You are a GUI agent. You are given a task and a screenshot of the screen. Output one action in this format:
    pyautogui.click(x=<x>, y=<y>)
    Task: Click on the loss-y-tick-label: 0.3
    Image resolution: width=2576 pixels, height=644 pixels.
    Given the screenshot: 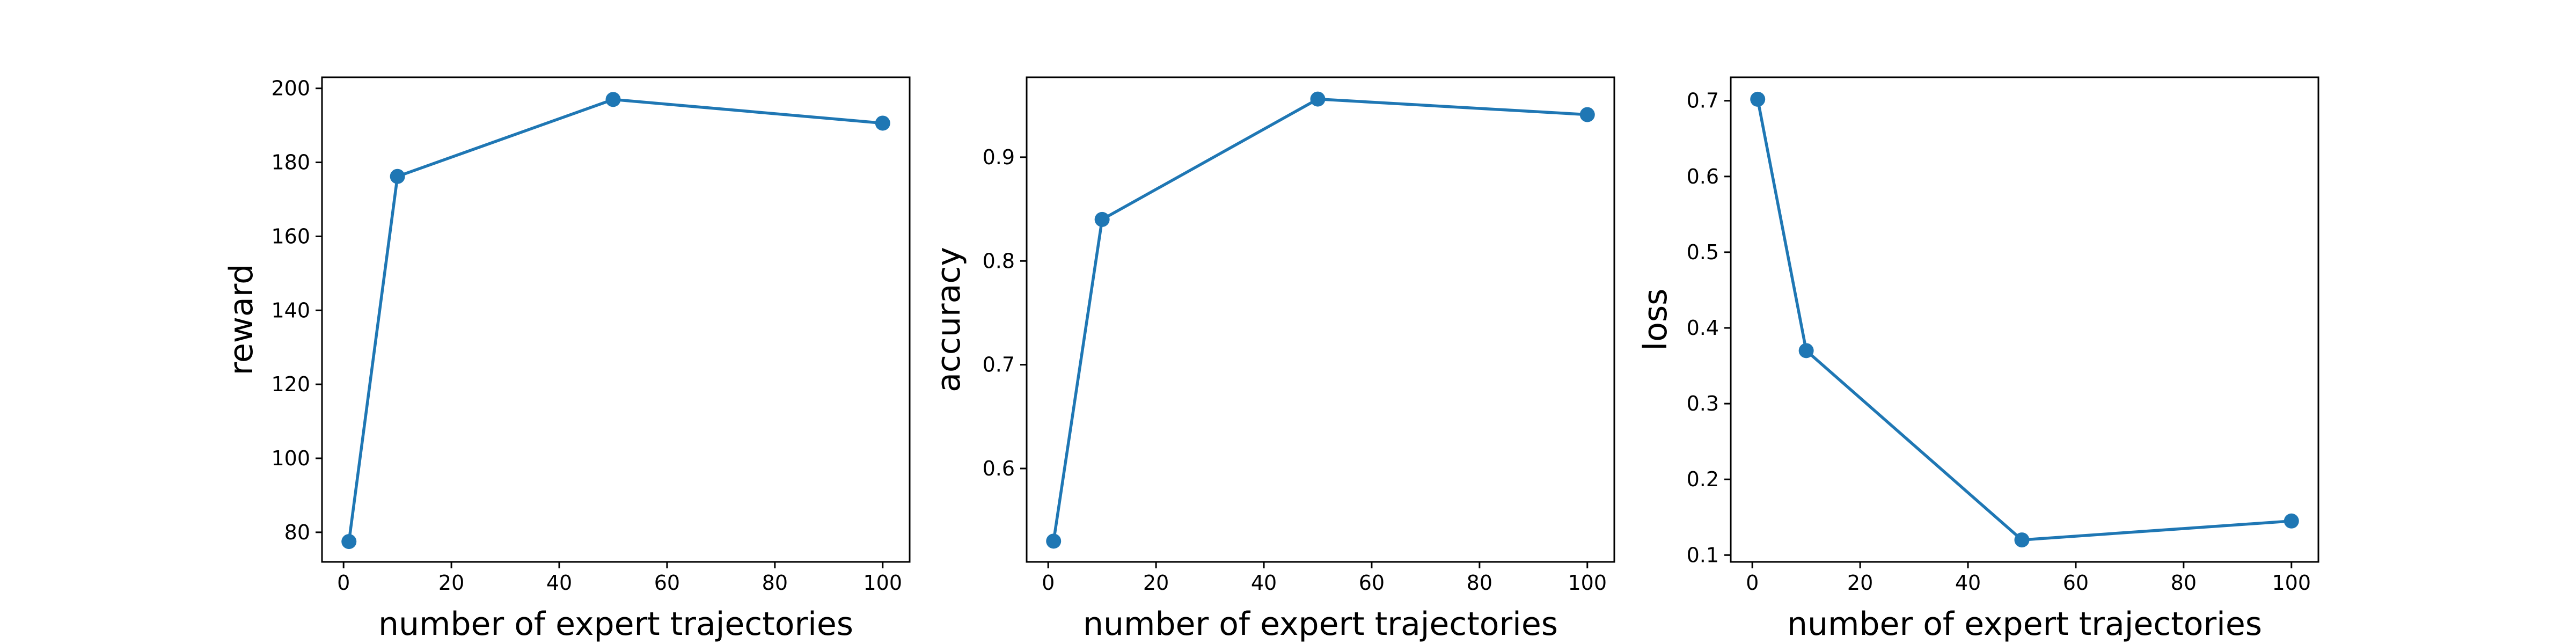 What is the action you would take?
    pyautogui.click(x=1703, y=403)
    